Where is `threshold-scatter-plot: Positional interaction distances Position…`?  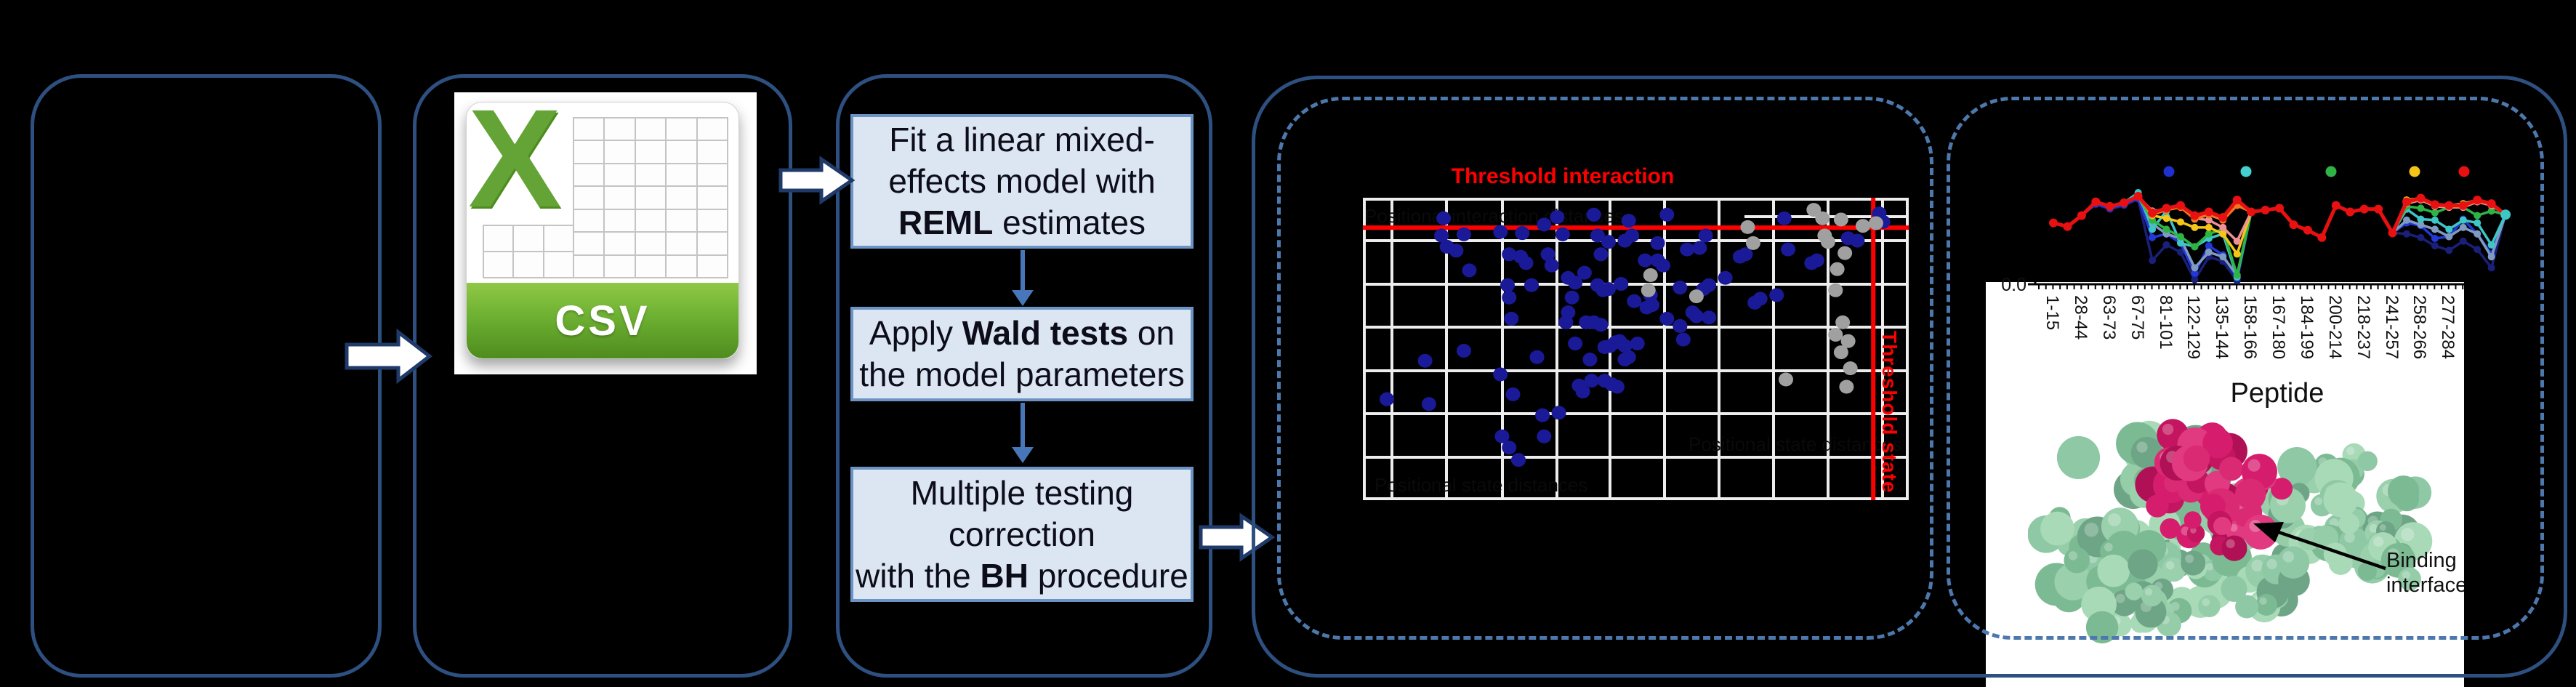
threshold-scatter-plot: Positional interaction distances Position… is located at coordinates (1636, 349).